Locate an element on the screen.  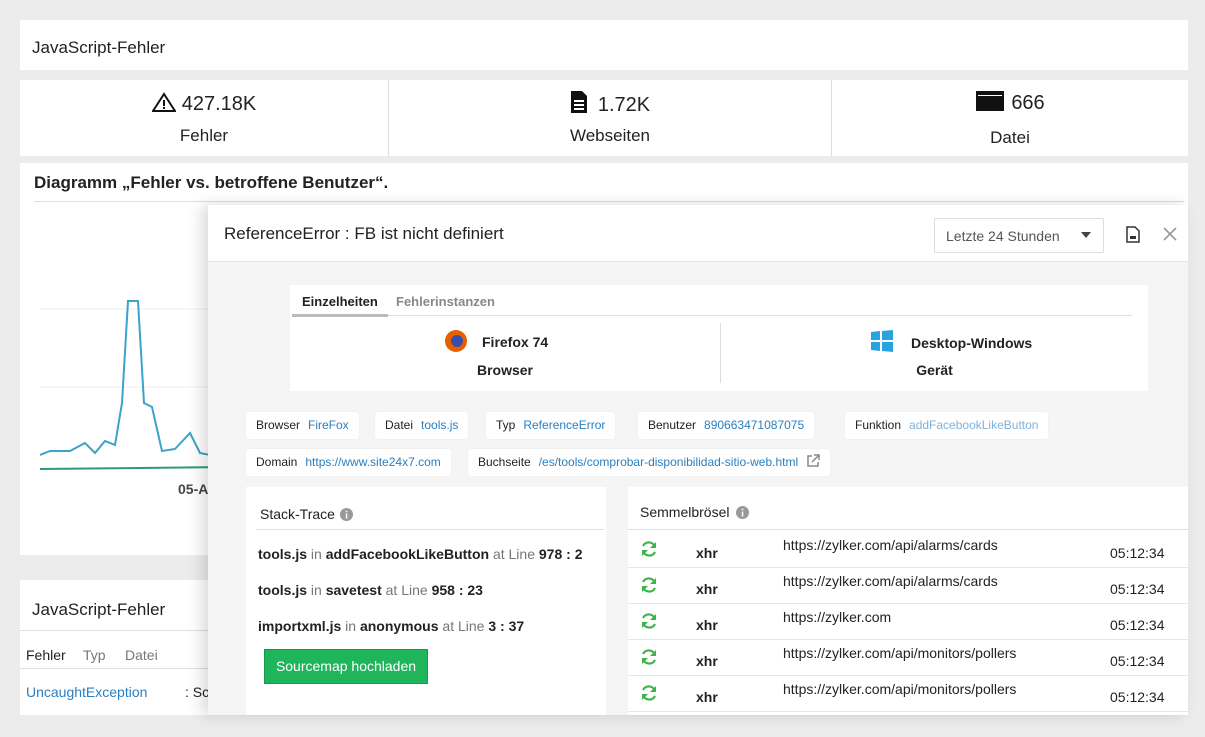
external-link-icon is located at coordinates (813, 461).